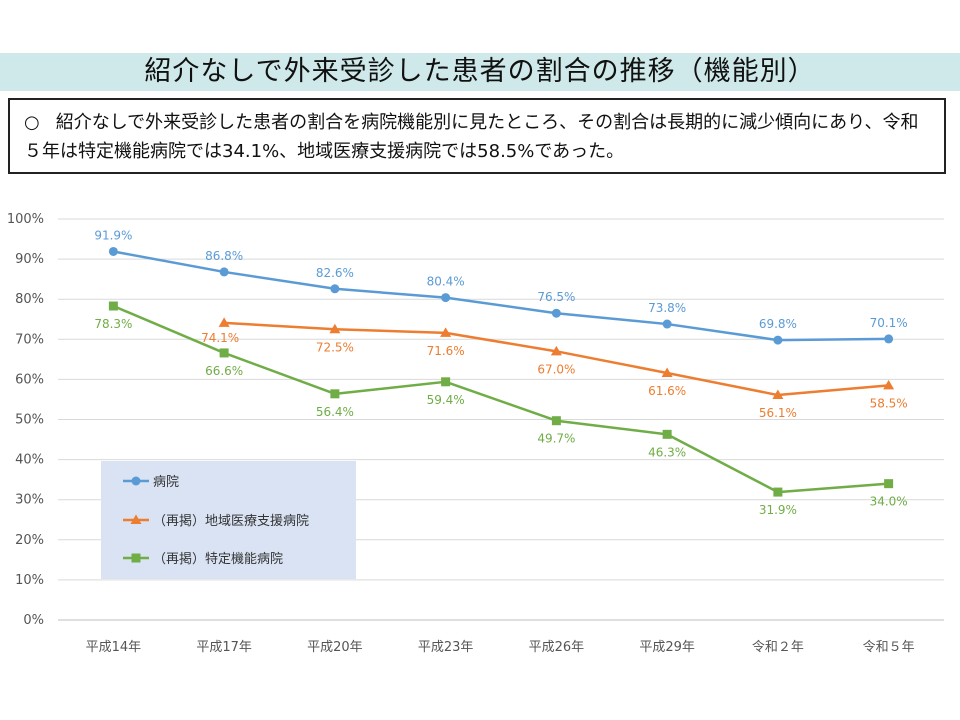 This screenshot has height=720, width=960. Describe the element at coordinates (220, 338) in the screenshot. I see `data-label: 74.1%` at that location.